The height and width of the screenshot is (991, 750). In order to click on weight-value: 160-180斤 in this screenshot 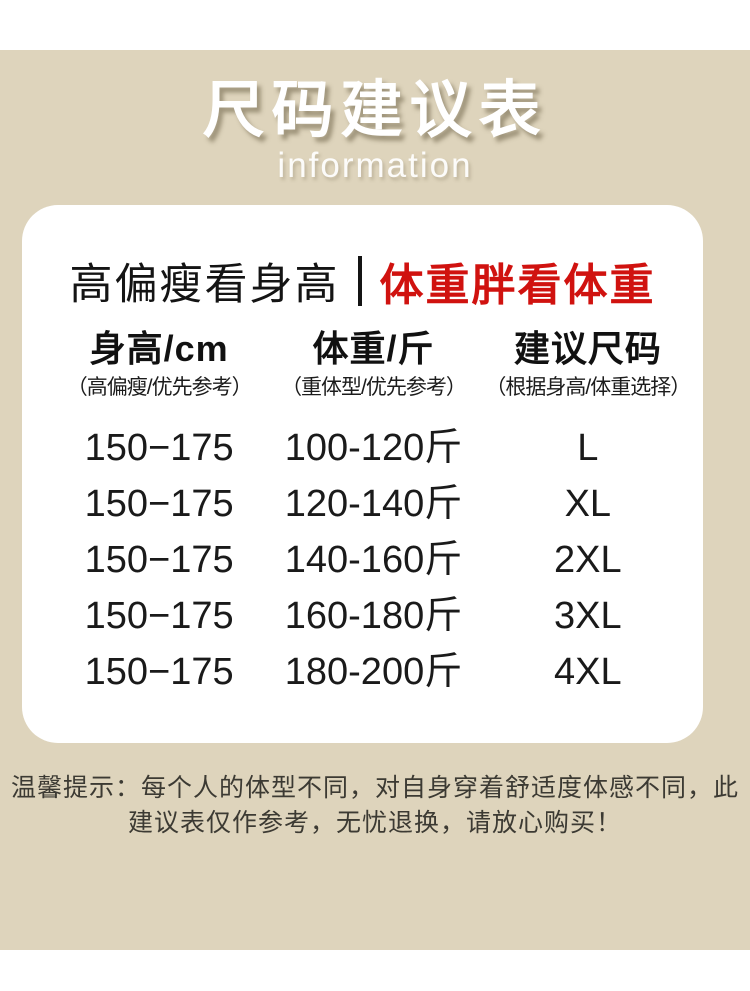, I will do `click(373, 616)`.